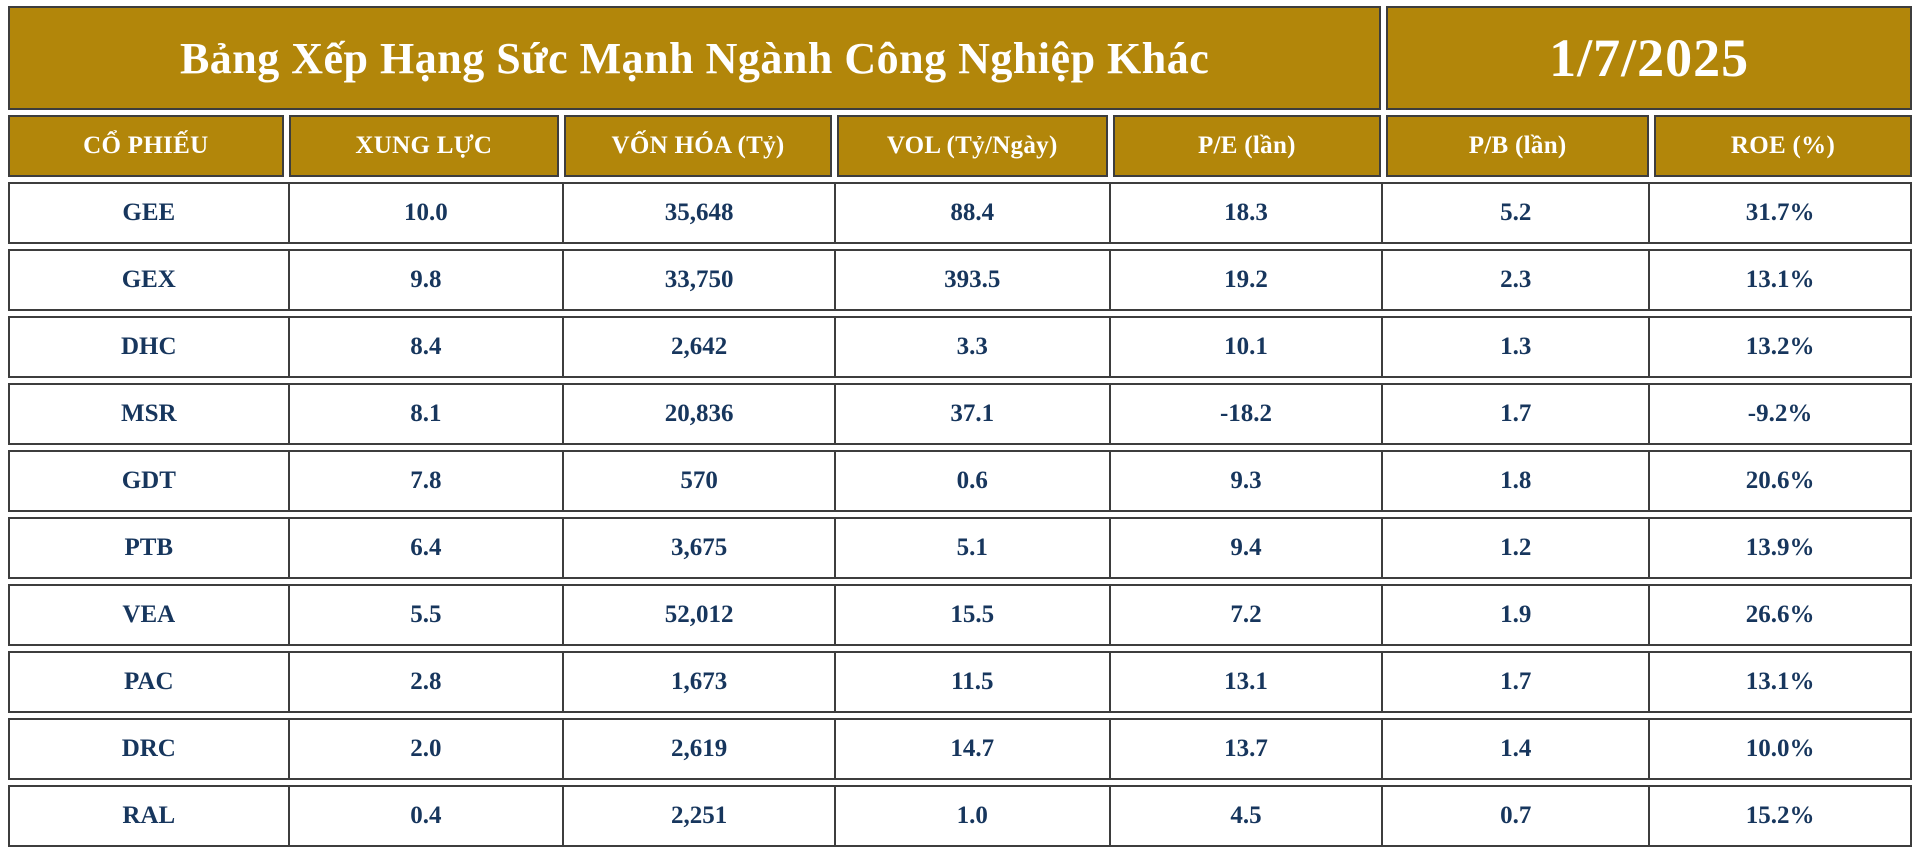  What do you see at coordinates (1246, 481) in the screenshot?
I see `value-cell: 9.3` at bounding box center [1246, 481].